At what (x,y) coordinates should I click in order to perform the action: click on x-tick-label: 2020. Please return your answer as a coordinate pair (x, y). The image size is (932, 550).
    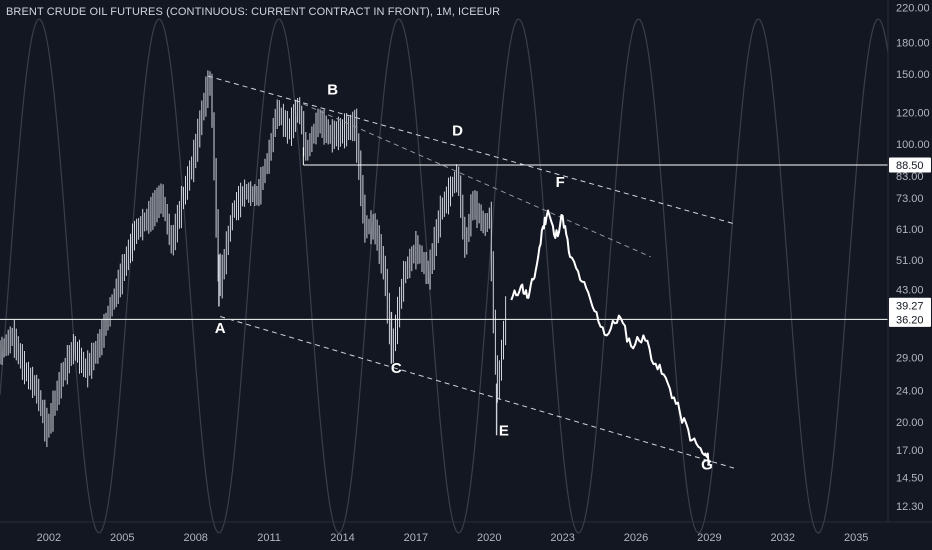
    Looking at the image, I should click on (489, 538).